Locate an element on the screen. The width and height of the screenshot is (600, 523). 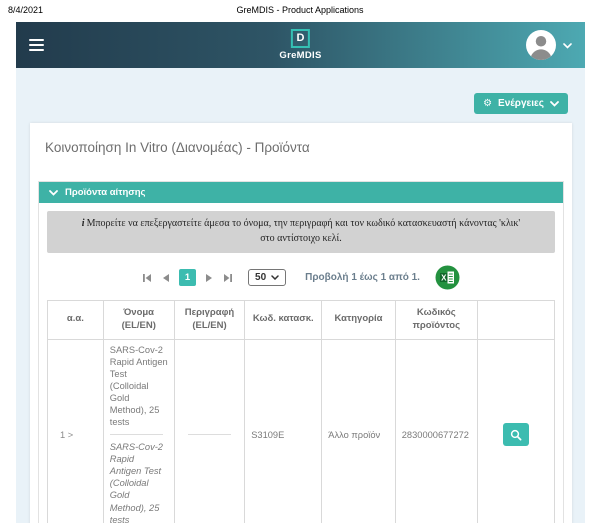
app-header: D GreMDIS is located at coordinates (300, 45).